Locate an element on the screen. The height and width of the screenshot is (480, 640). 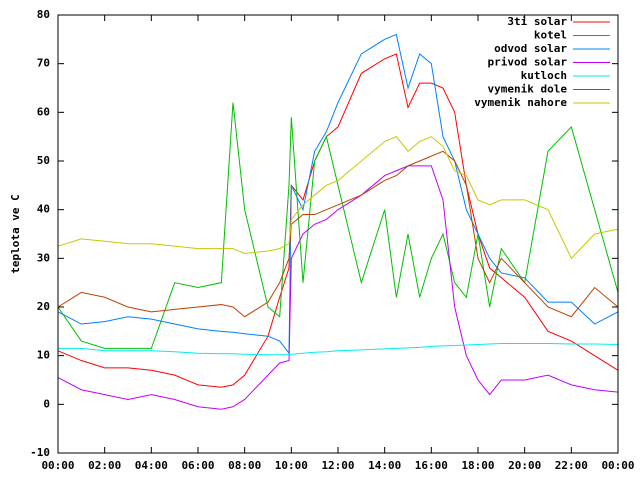
legend-label: kutloch is located at coordinates (544, 75).